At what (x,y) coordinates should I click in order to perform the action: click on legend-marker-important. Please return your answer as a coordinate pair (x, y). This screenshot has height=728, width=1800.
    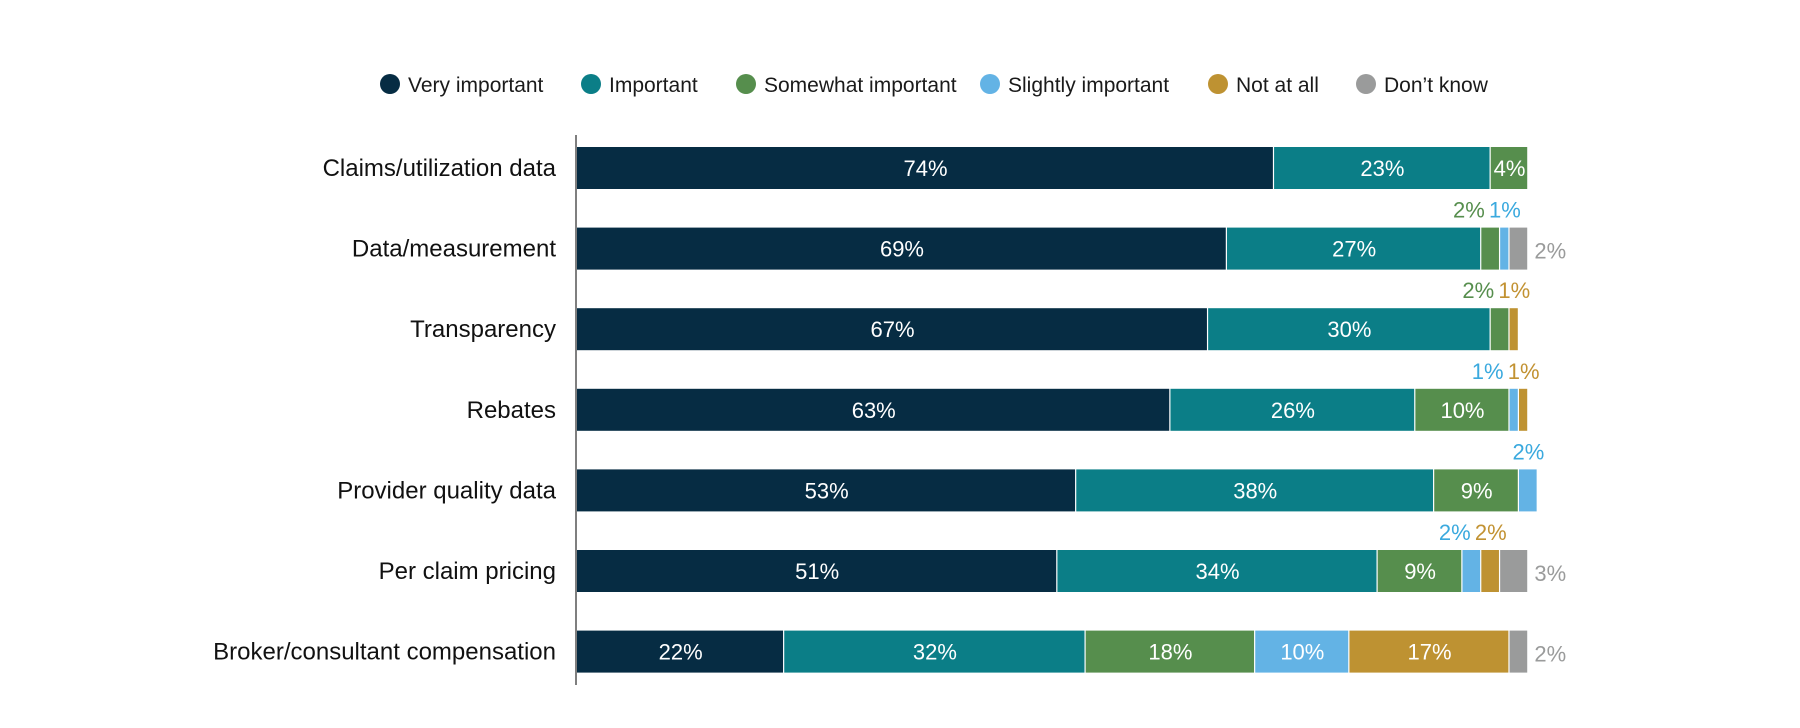
    Looking at the image, I should click on (591, 84).